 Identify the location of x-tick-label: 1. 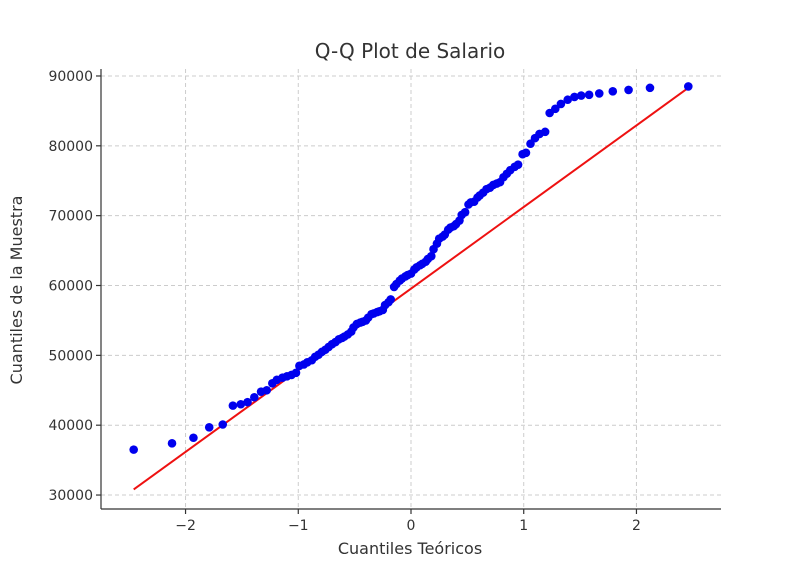
(523, 526).